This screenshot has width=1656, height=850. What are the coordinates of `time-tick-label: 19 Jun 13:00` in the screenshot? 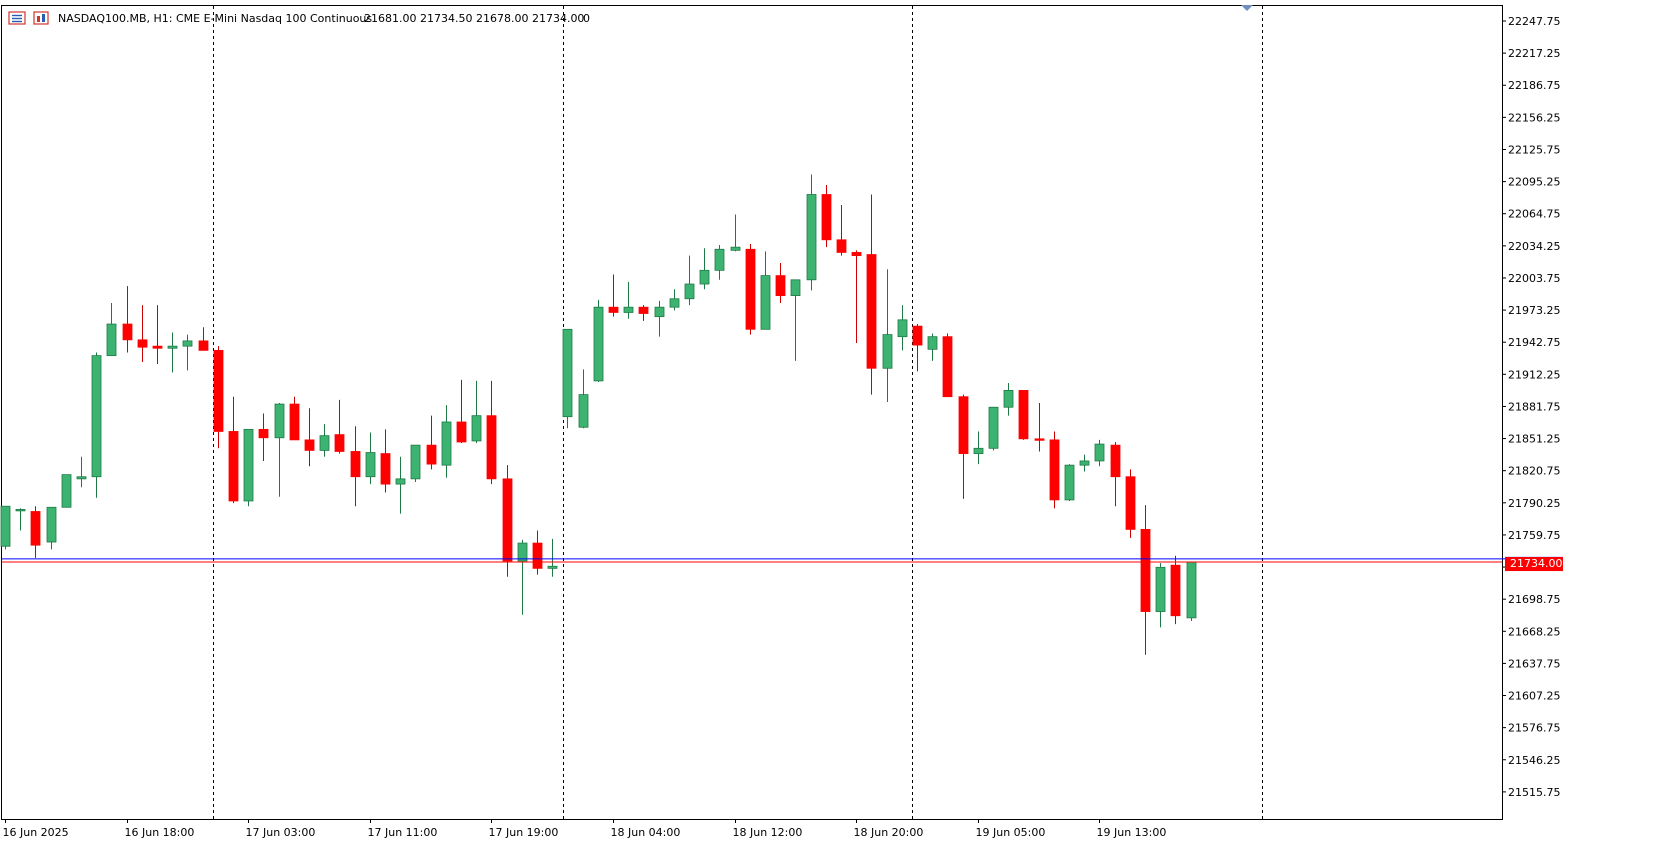 It's located at (1132, 832).